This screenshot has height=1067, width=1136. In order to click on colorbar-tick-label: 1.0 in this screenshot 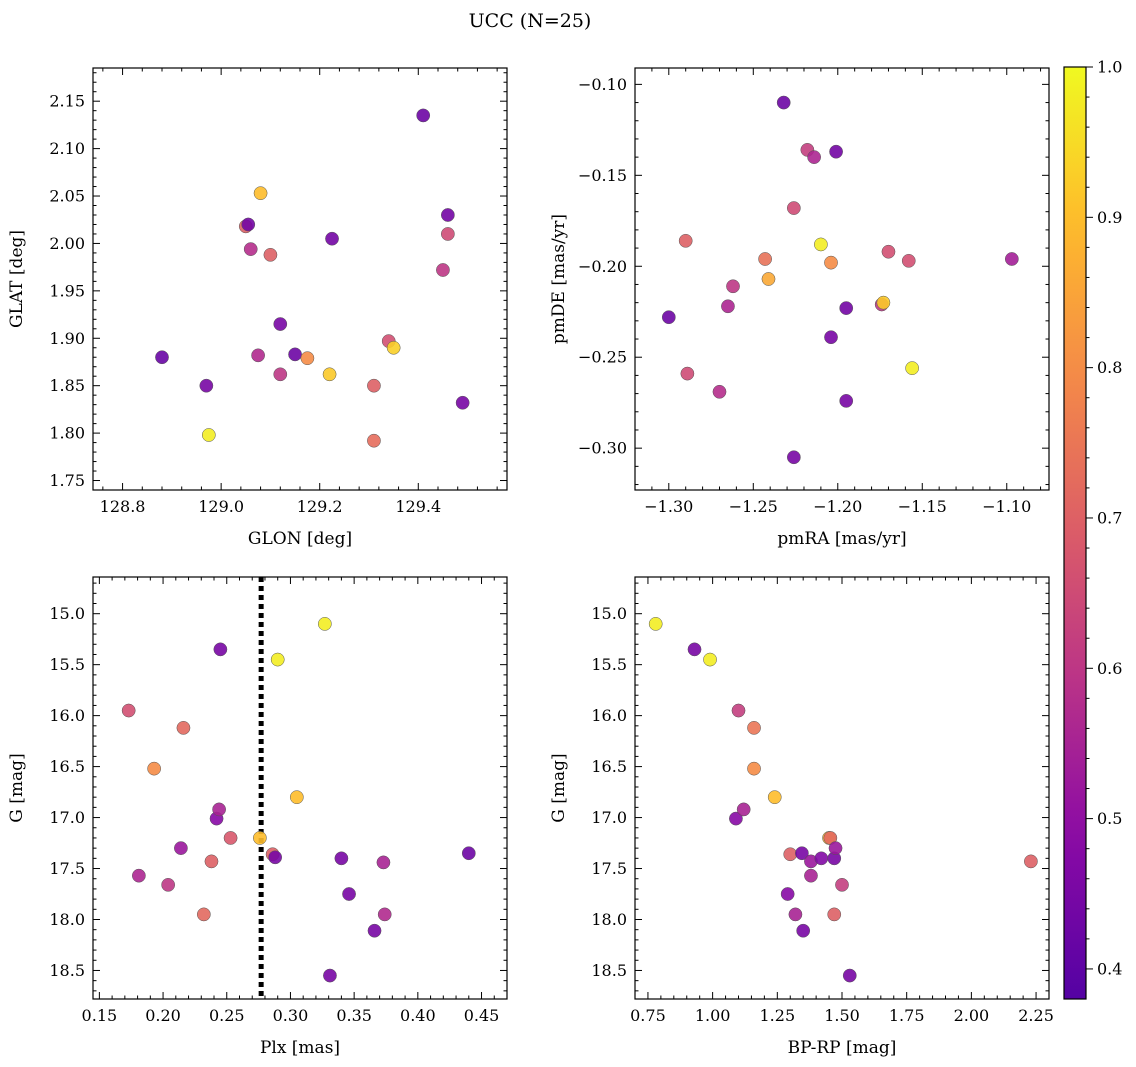, I will do `click(1109, 67)`.